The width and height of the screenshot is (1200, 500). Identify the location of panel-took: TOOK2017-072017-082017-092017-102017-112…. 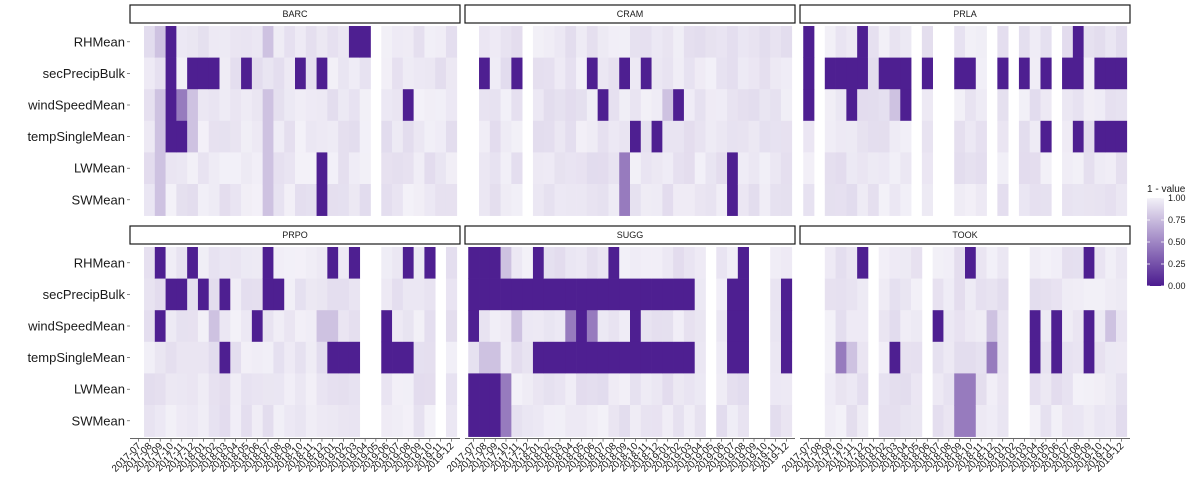
(955, 350).